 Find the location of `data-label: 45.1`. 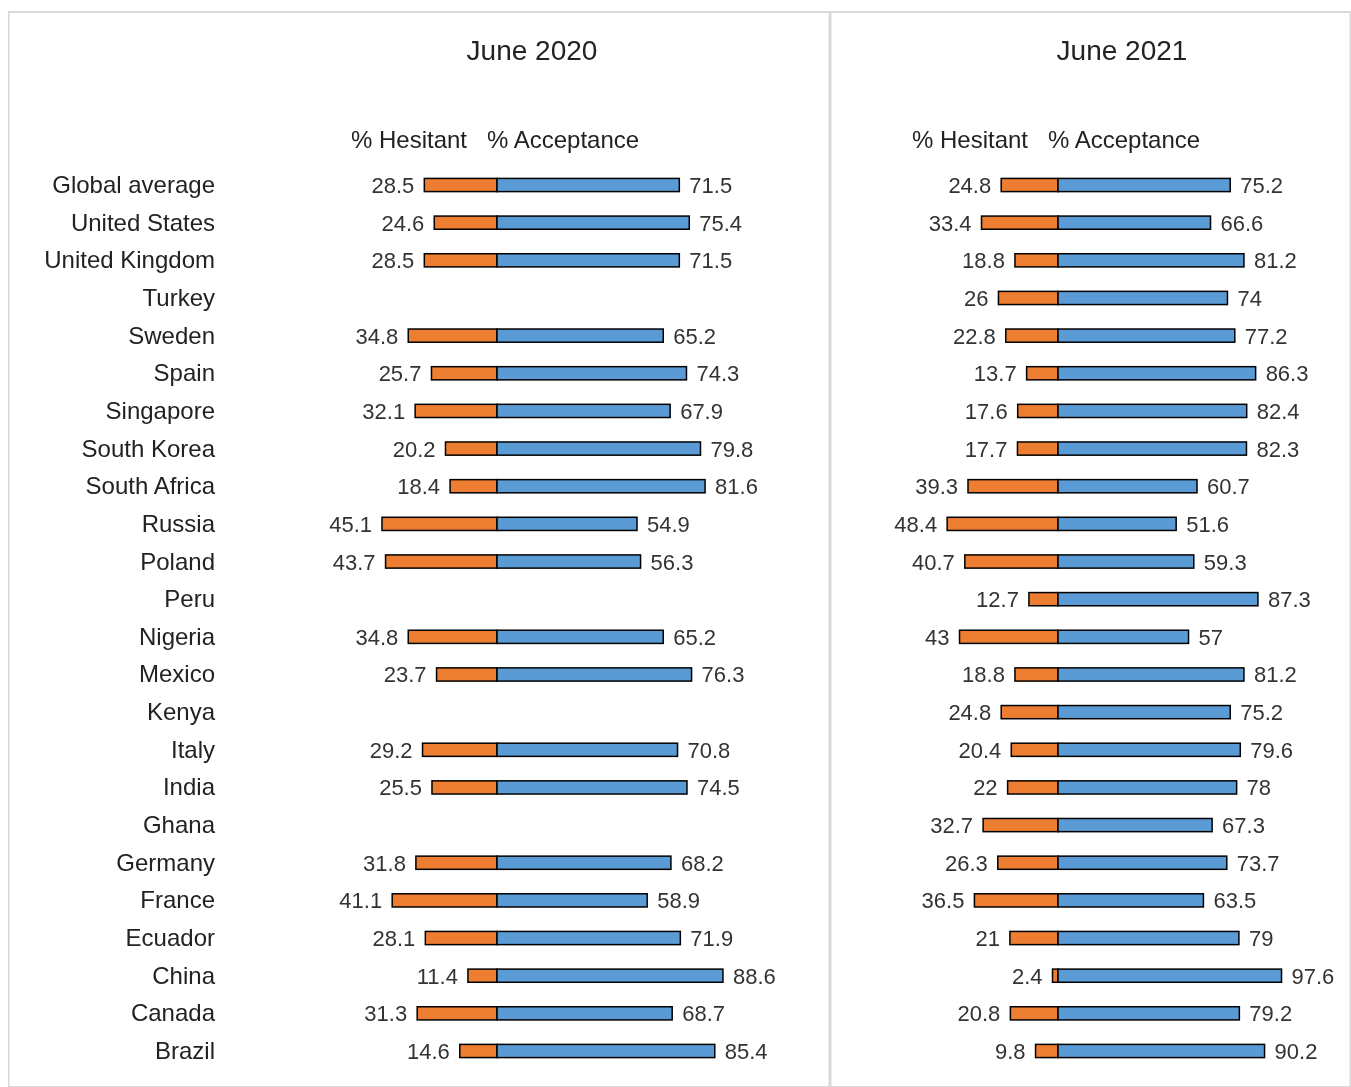

data-label: 45.1 is located at coordinates (350, 524).